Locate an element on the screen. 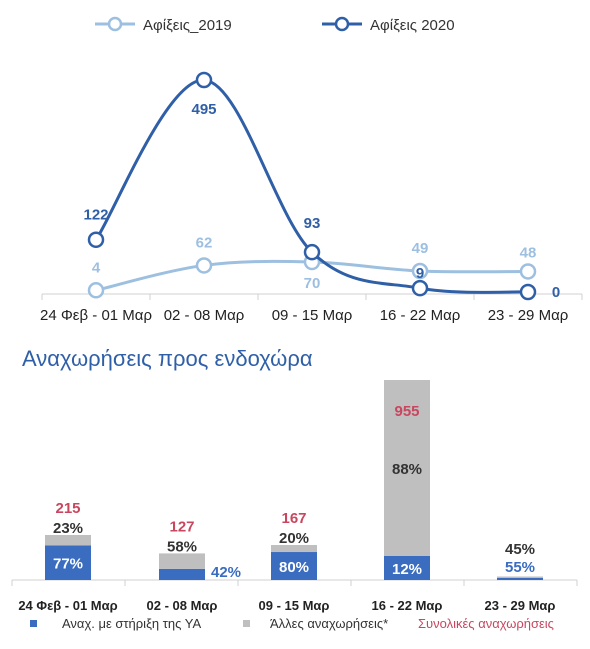 The image size is (590, 649). data-label-2-3: 93 is located at coordinates (312, 223).